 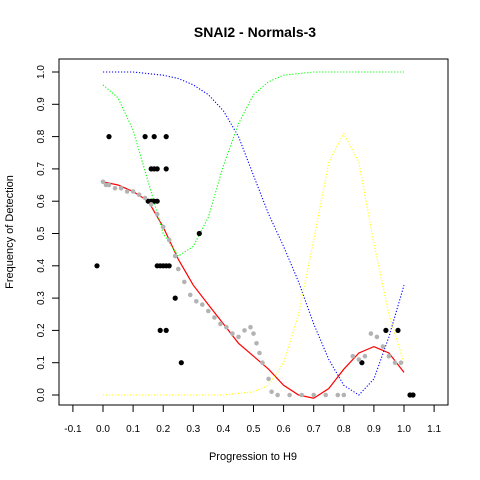 I want to click on x-tick-label: 0.2, so click(x=163, y=429).